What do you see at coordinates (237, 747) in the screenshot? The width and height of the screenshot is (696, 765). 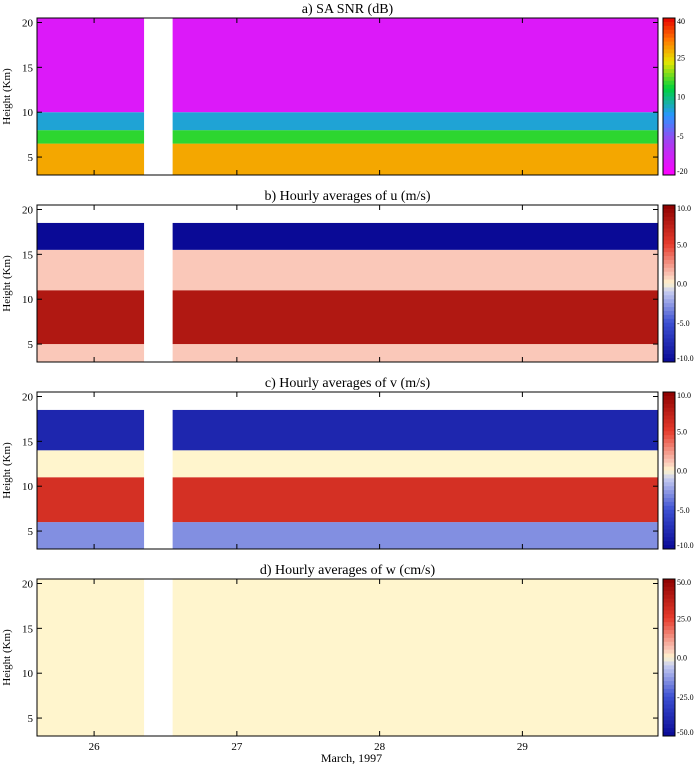 I see `x-tick-label: 27` at bounding box center [237, 747].